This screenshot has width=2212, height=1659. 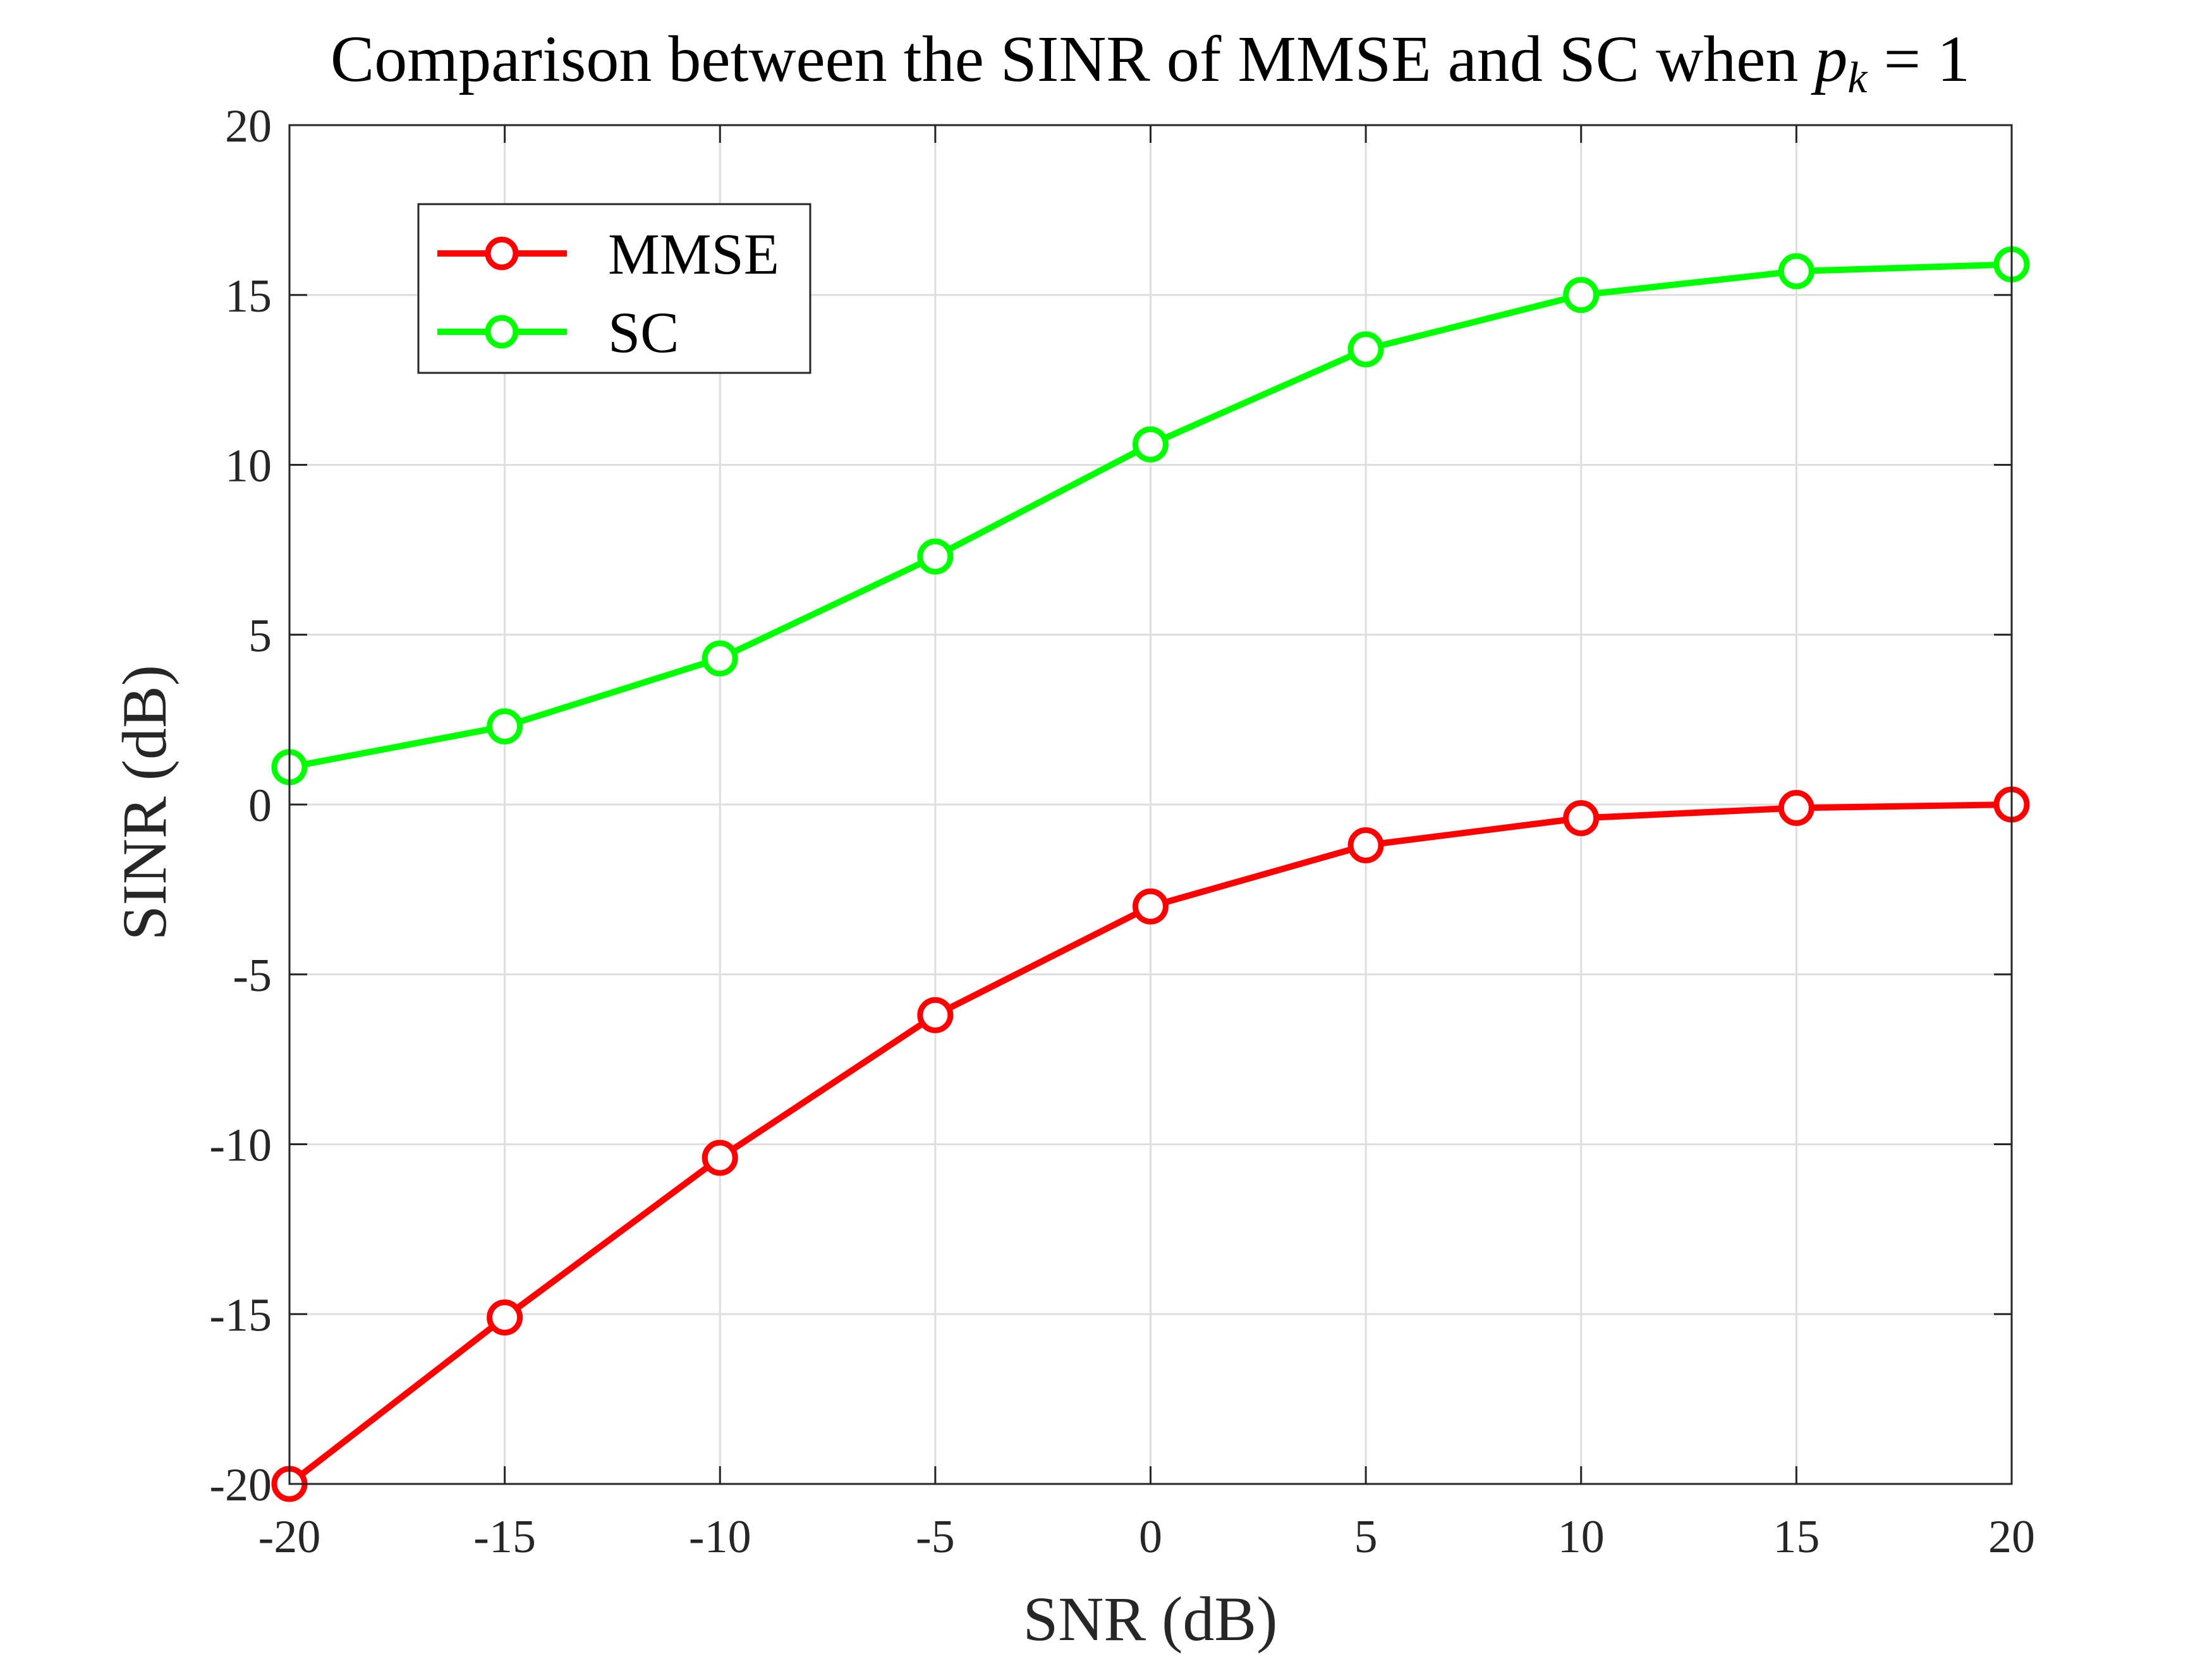 What do you see at coordinates (1796, 1537) in the screenshot?
I see `x-tick-label: 15` at bounding box center [1796, 1537].